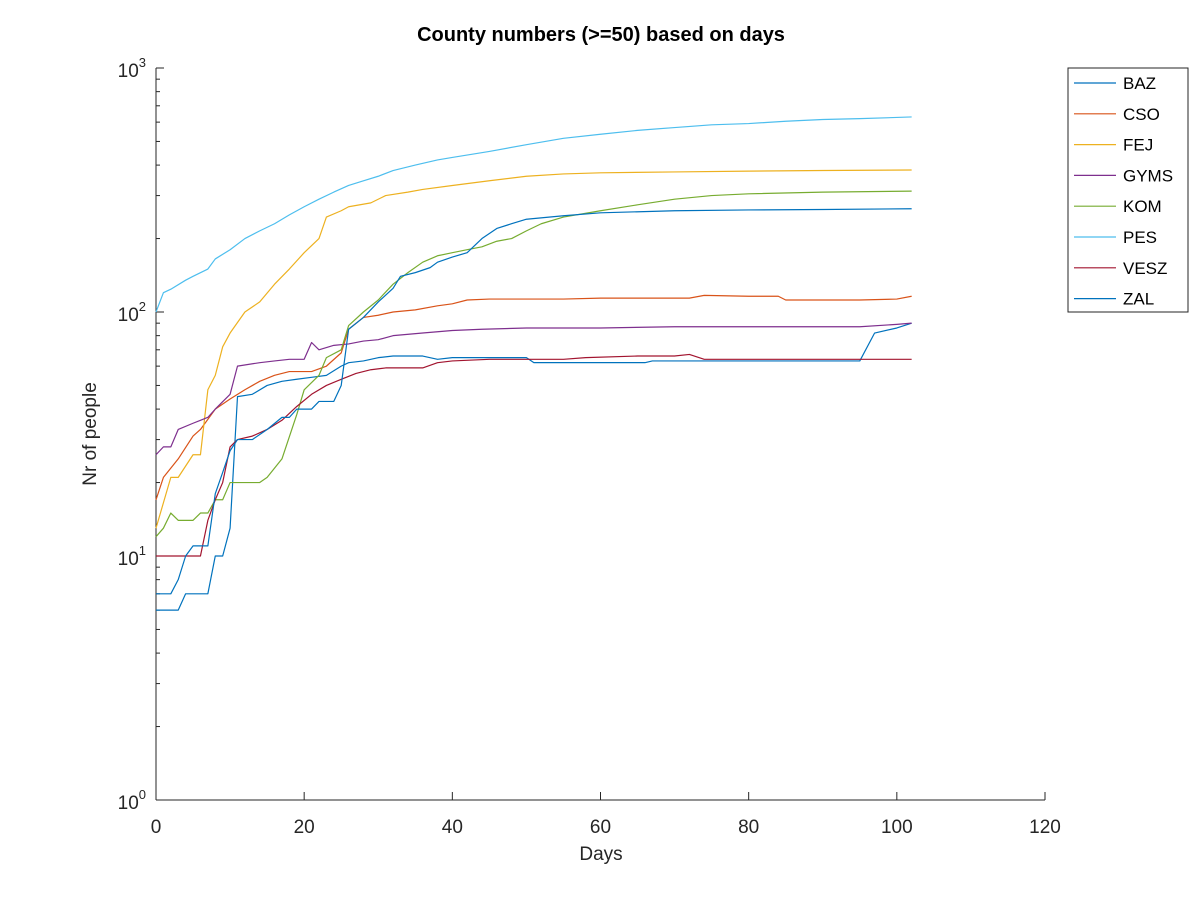  What do you see at coordinates (748, 827) in the screenshot?
I see `x-tick-label: 80` at bounding box center [748, 827].